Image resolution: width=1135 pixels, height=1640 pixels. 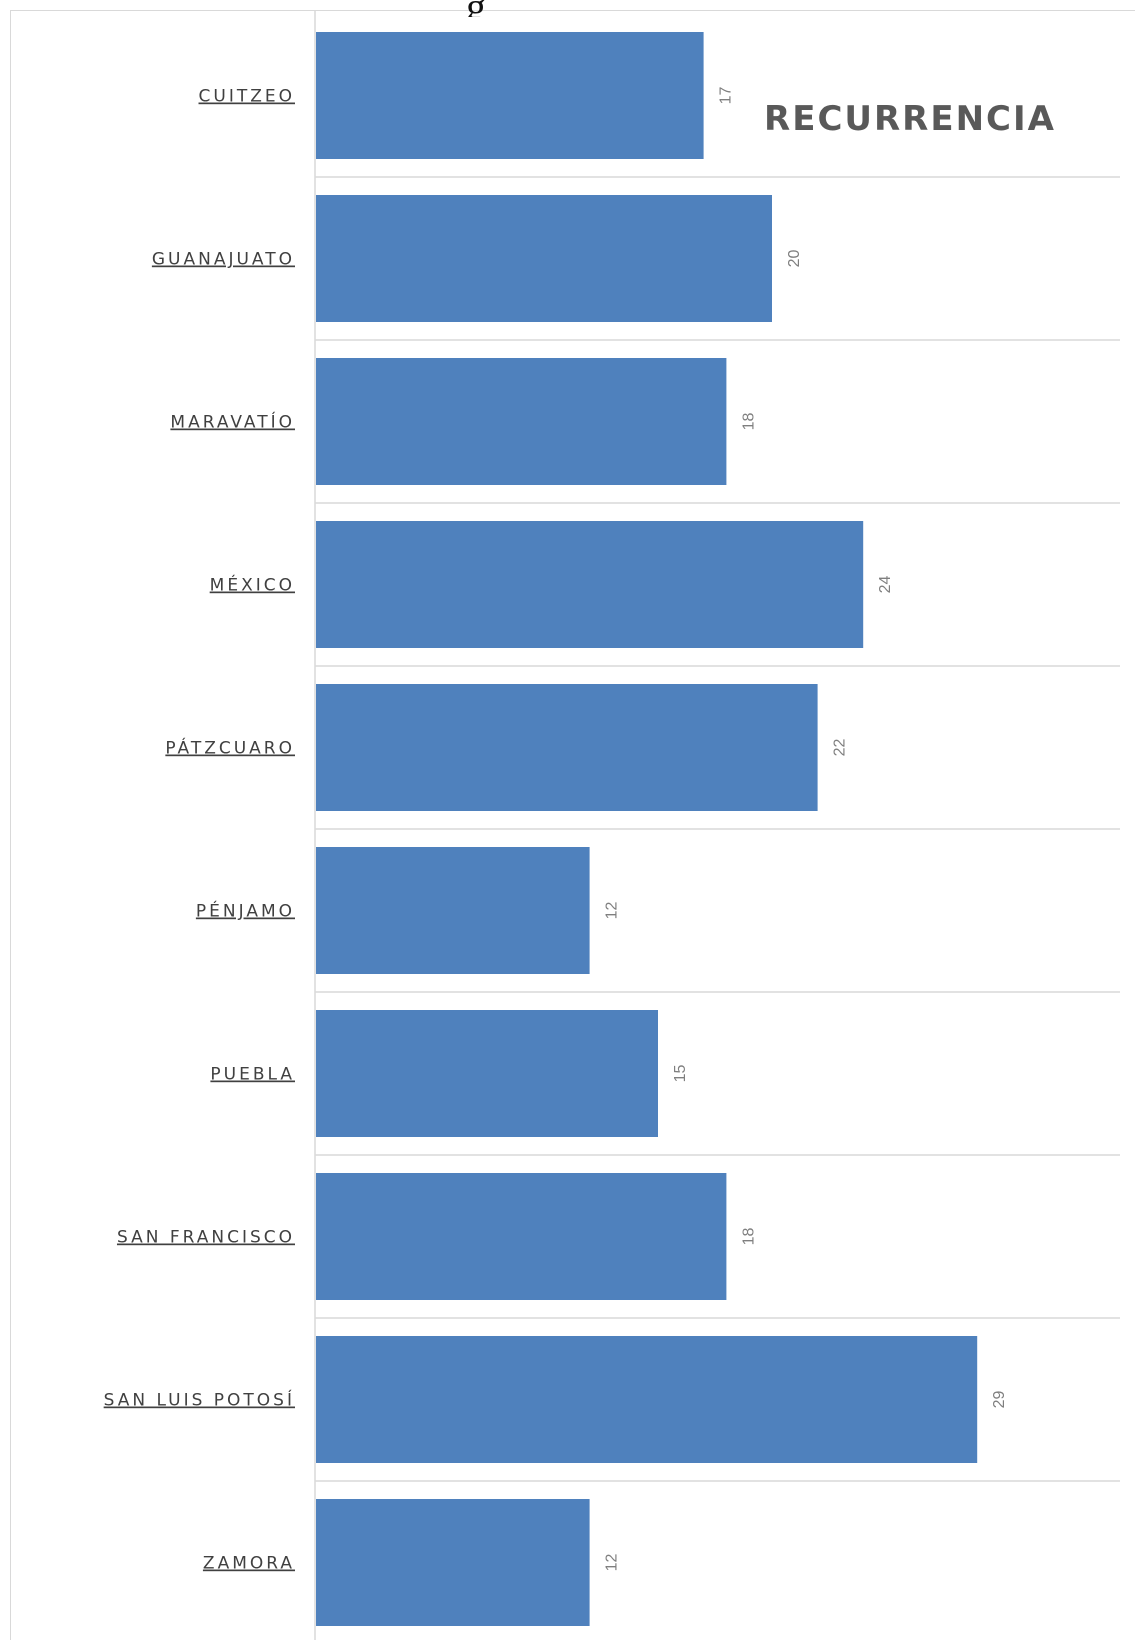 I want to click on data-label: 22, so click(x=840, y=748).